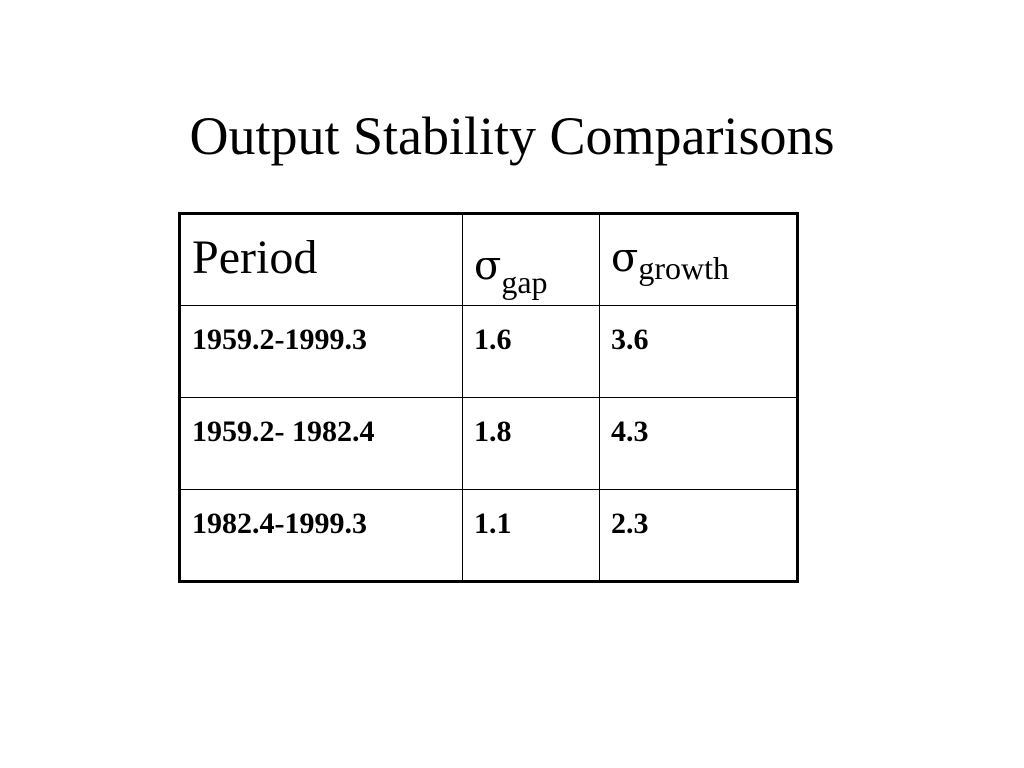  I want to click on header-period-label: Period, so click(255, 257).